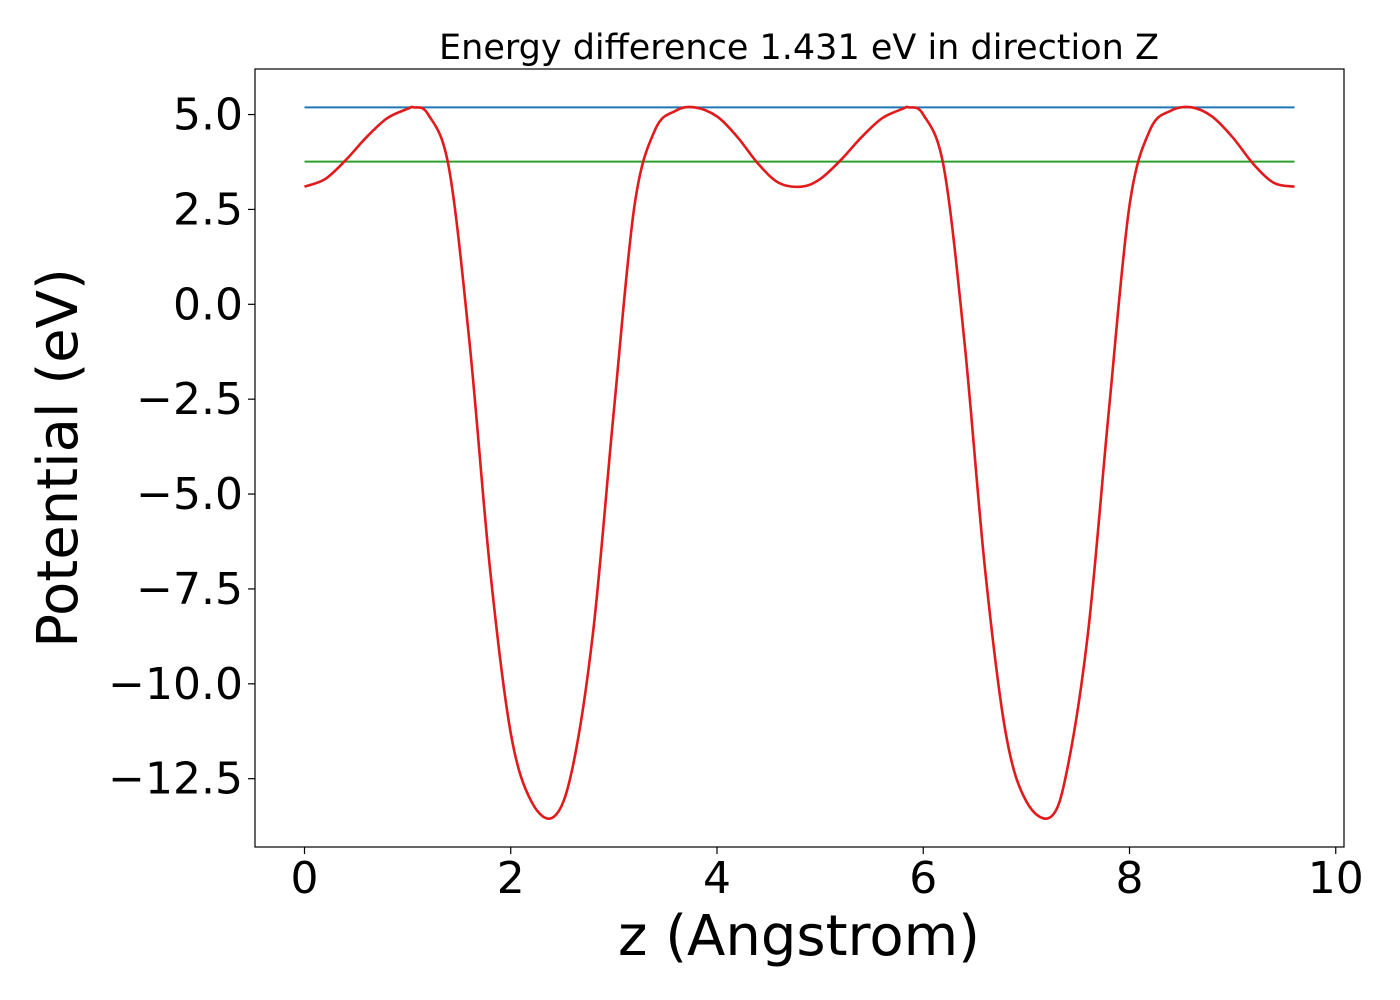 This screenshot has width=1400, height=1000. Describe the element at coordinates (923, 878) in the screenshot. I see `x-tick-label: 6` at that location.